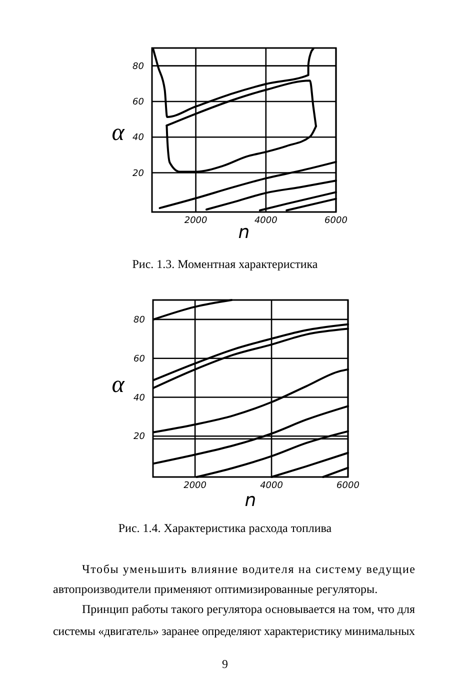  What do you see at coordinates (248, 569) in the screenshot?
I see `text: Чтобы уменьшить влияние водителя на систему ведущие` at bounding box center [248, 569].